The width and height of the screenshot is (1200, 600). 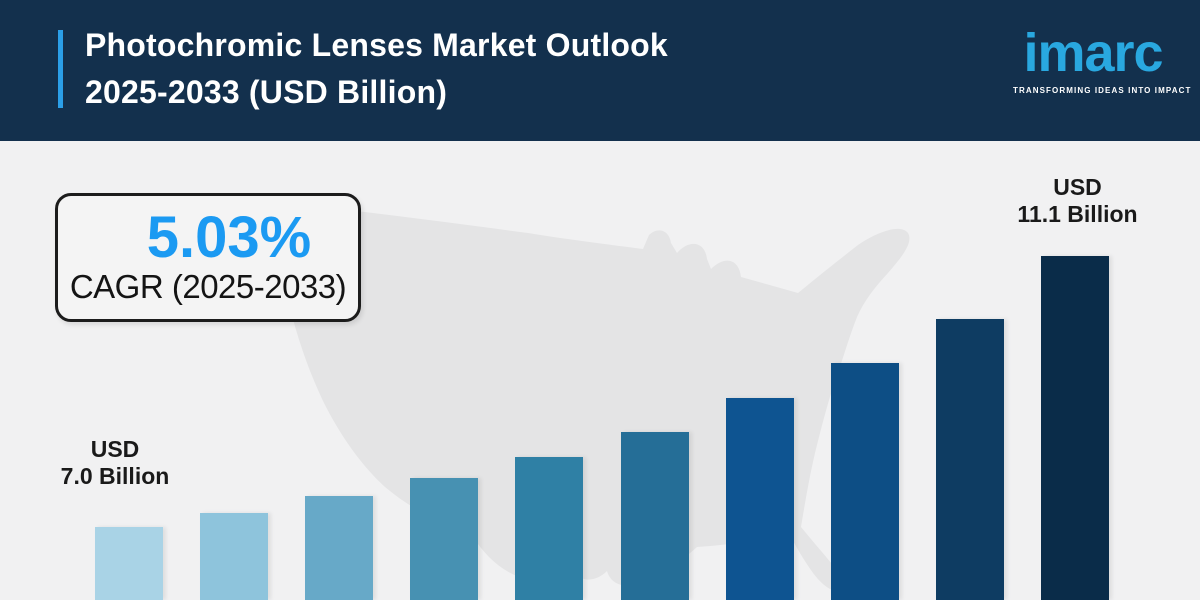 What do you see at coordinates (655, 516) in the screenshot?
I see `bar-2029` at bounding box center [655, 516].